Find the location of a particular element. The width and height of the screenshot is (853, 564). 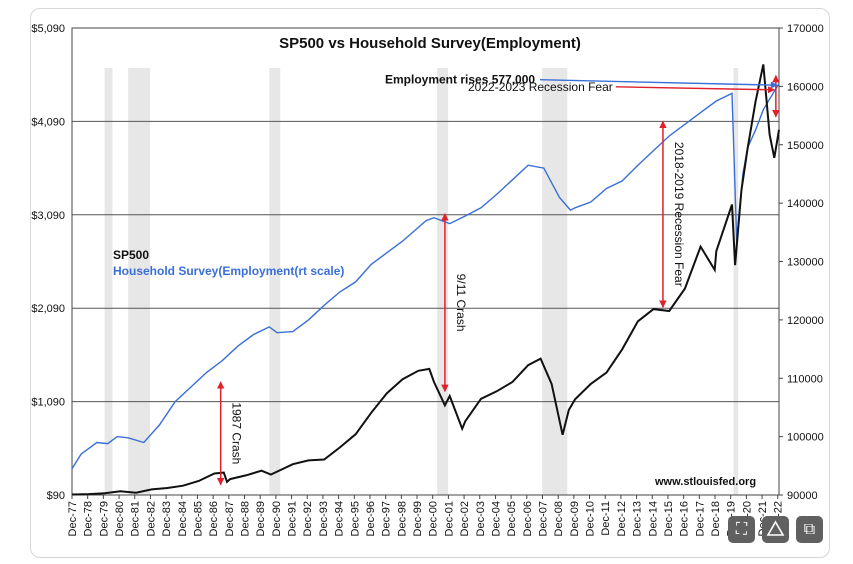

ai-button is located at coordinates (775, 529).